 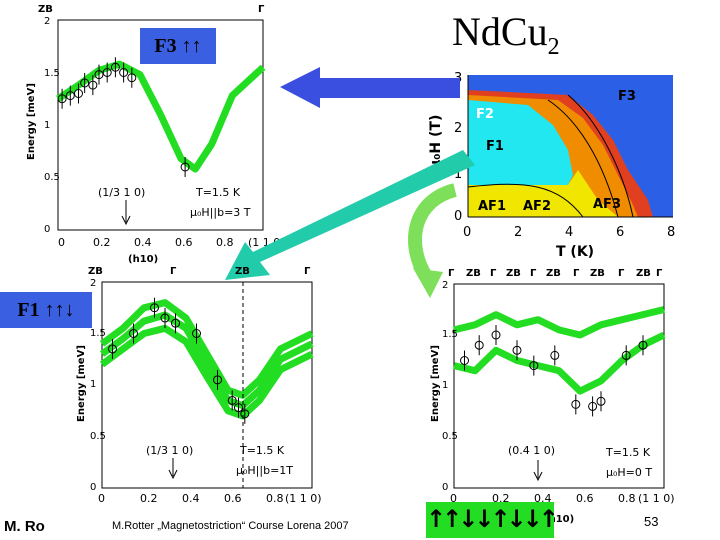 What do you see at coordinates (173, 469) in the screenshot?
I see `arrow-marker` at bounding box center [173, 469].